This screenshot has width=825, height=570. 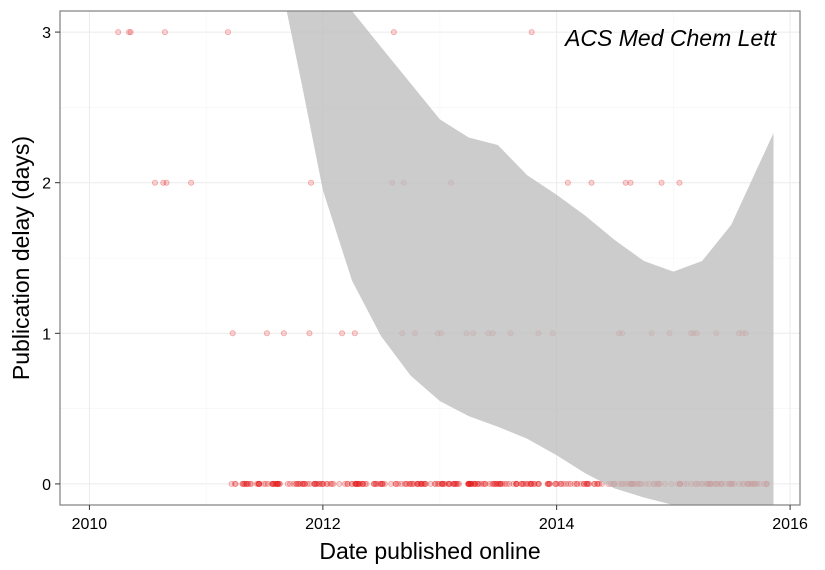 What do you see at coordinates (670, 38) in the screenshot?
I see `chart-annotation: ACS Med Chem Lett` at bounding box center [670, 38].